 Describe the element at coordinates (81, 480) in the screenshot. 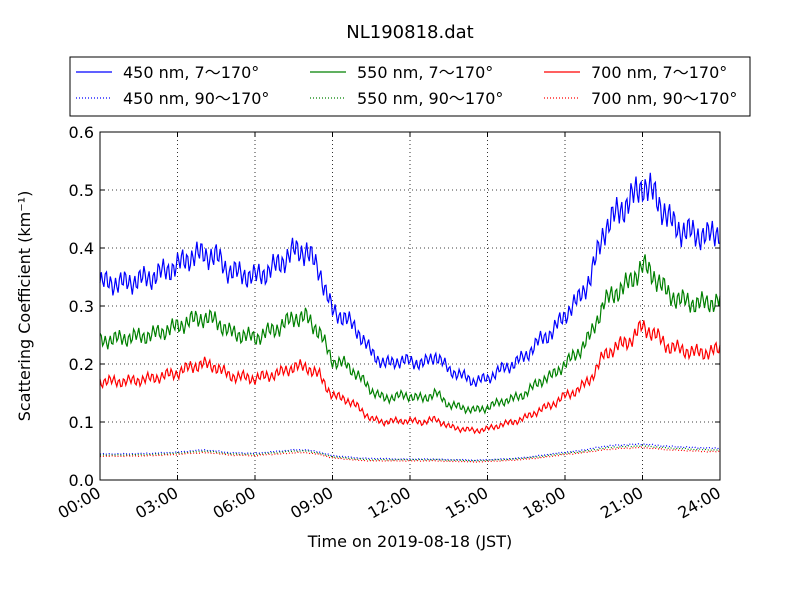

I see `y-tick-label: 0.0` at that location.